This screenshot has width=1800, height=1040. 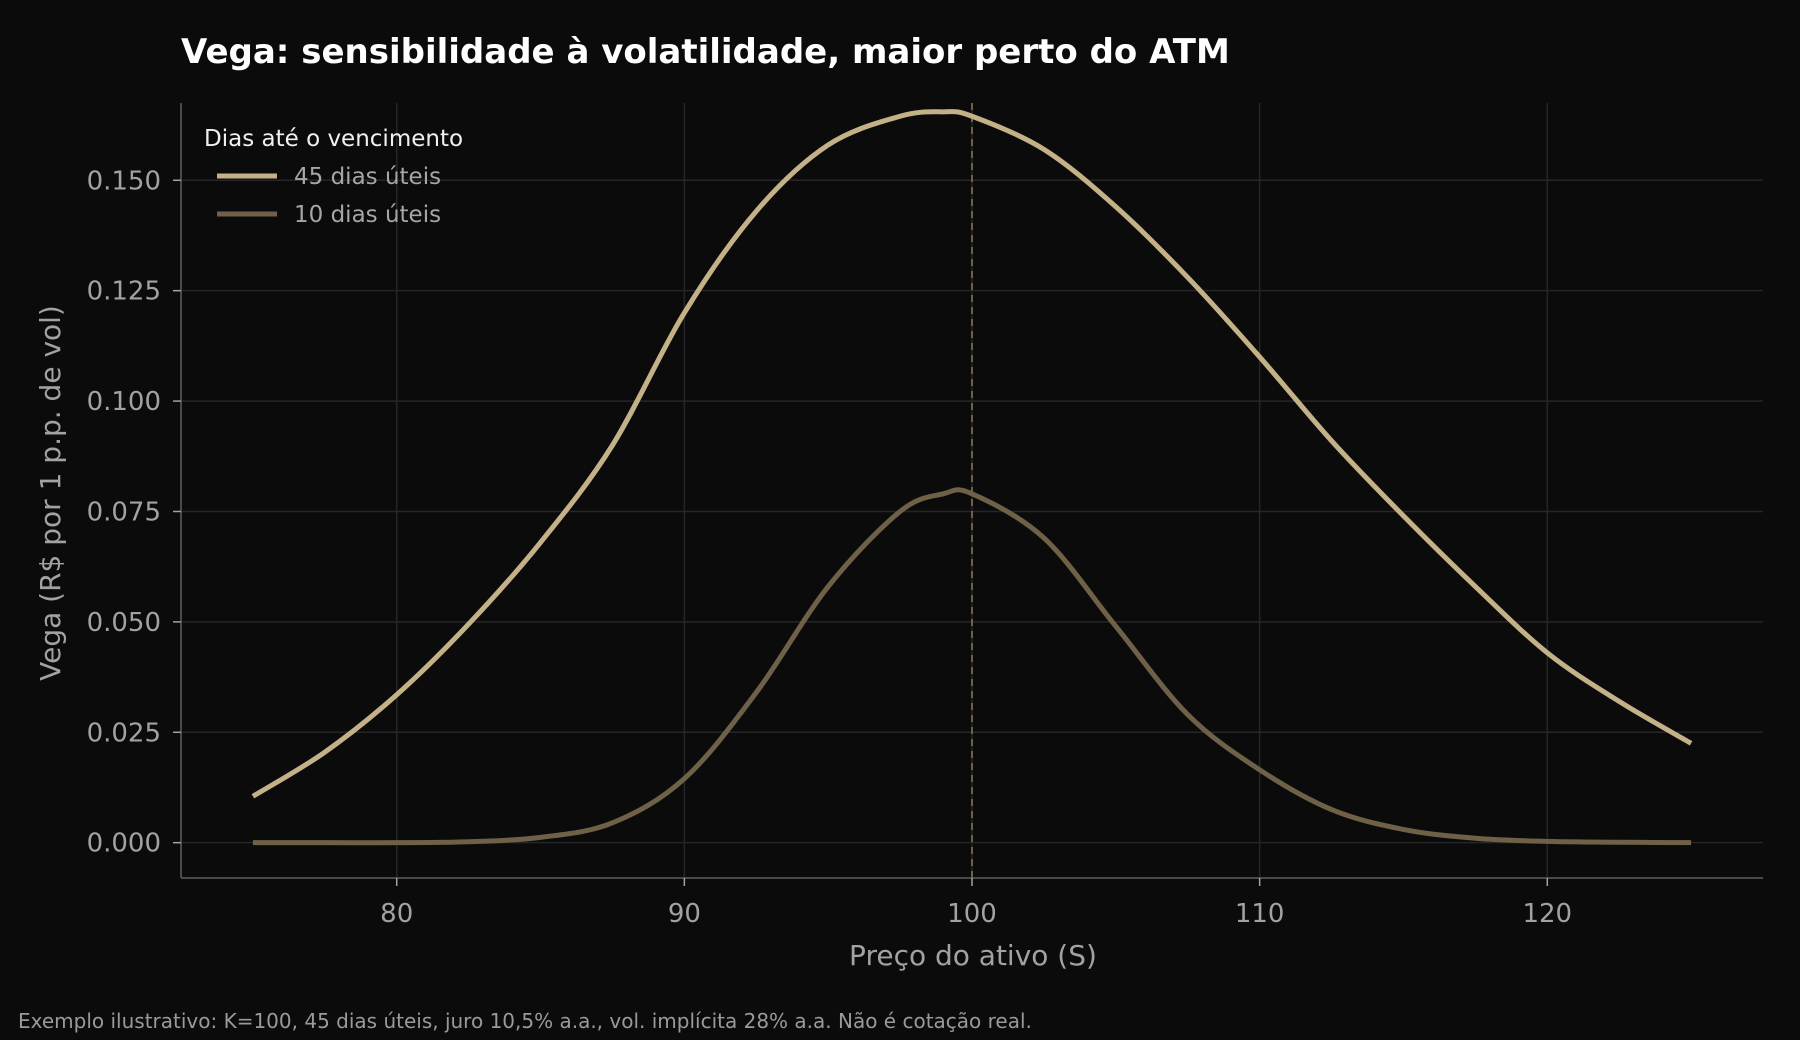 What do you see at coordinates (973, 955) in the screenshot?
I see `x-axis-label: Preço do ativo (S)` at bounding box center [973, 955].